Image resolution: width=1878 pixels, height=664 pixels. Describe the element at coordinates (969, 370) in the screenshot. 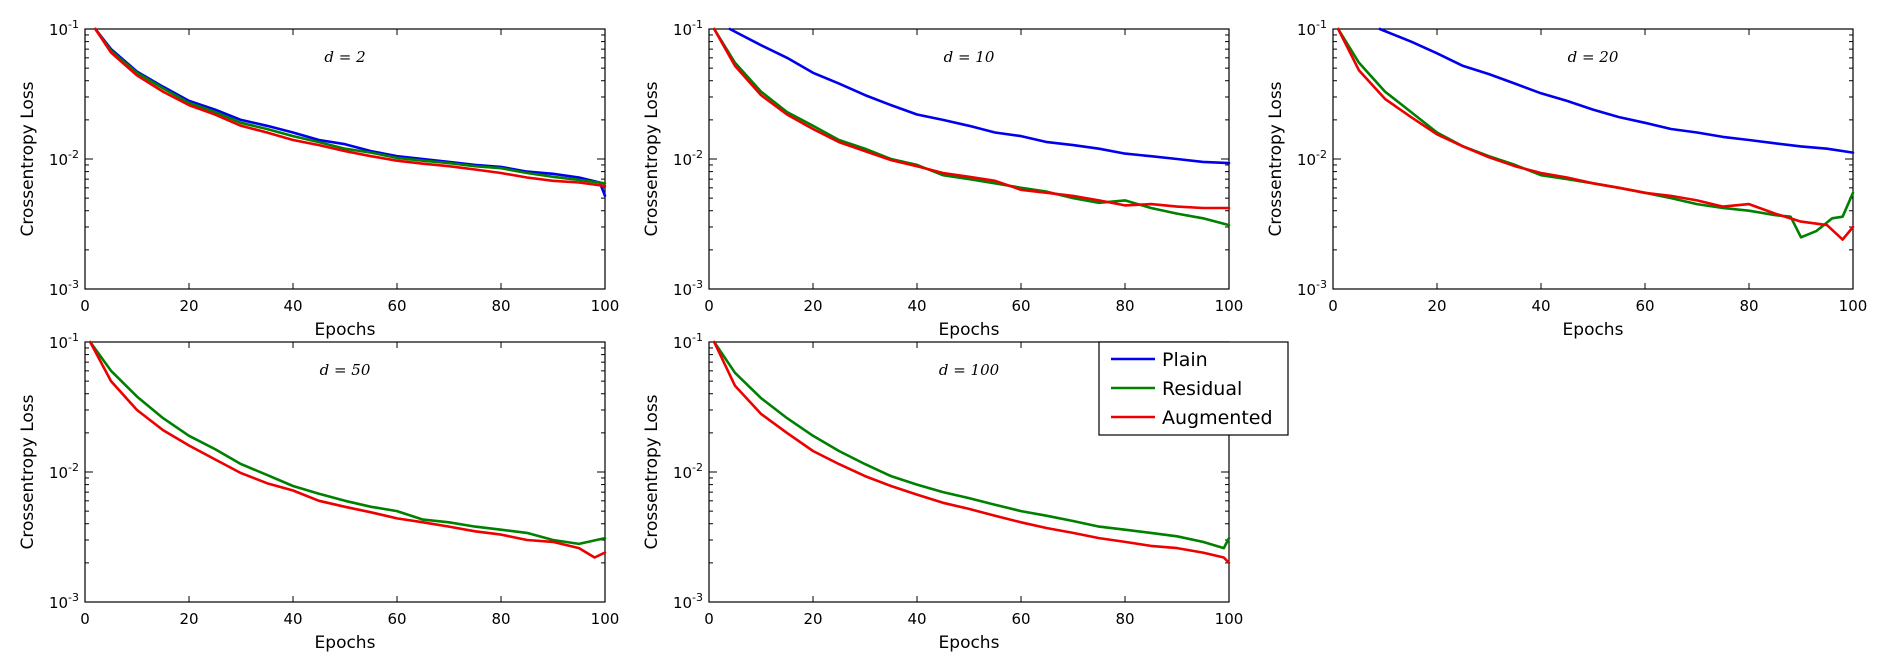

I see `panel-title: d = 100` at that location.